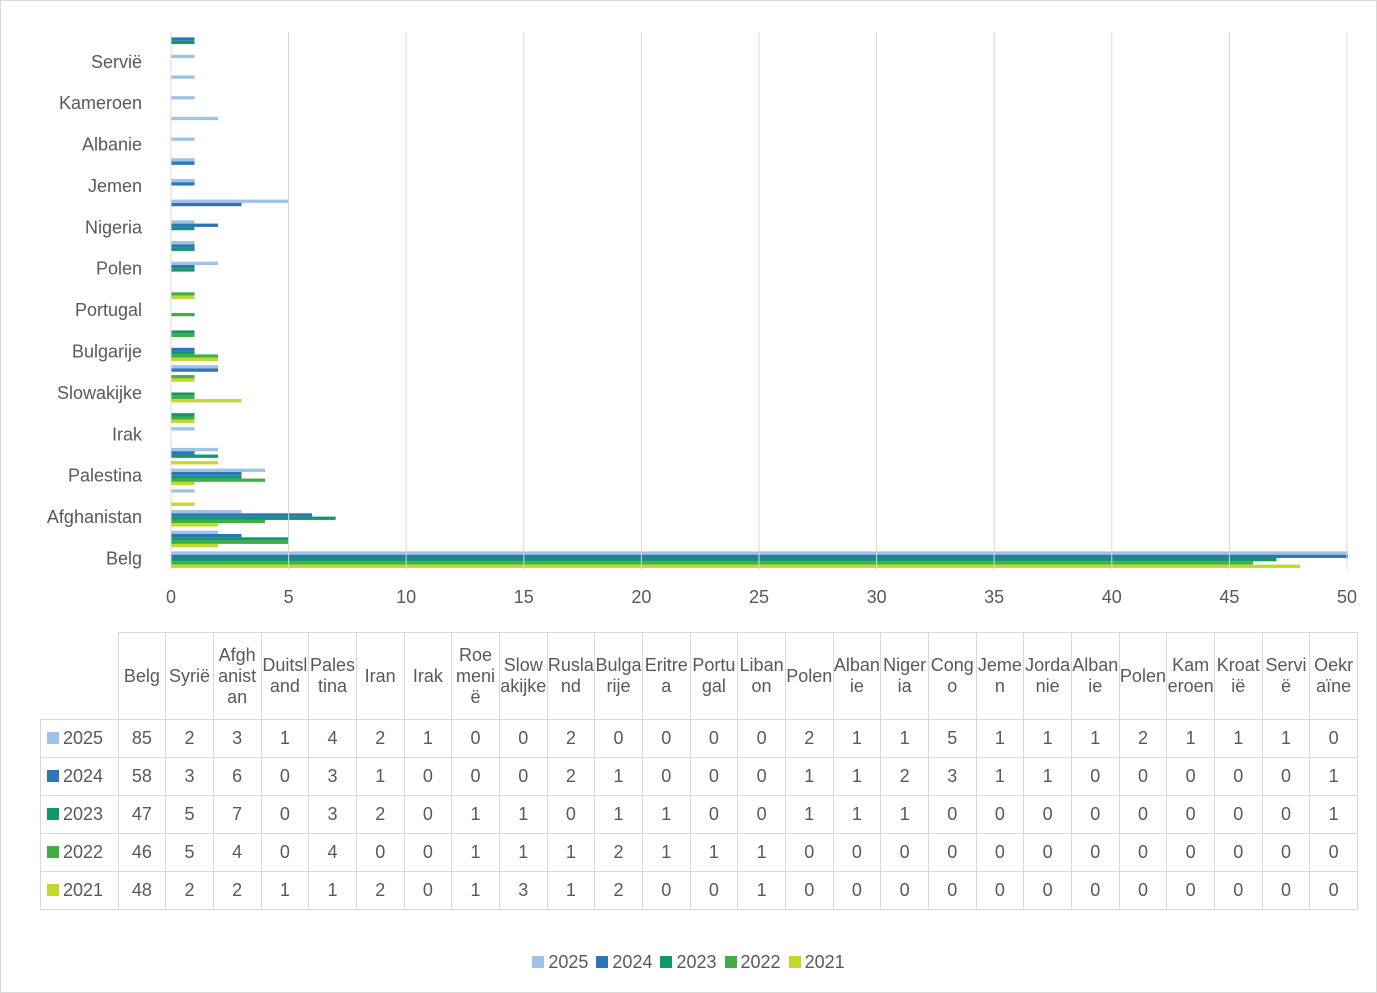 The image size is (1377, 993). Describe the element at coordinates (171, 597) in the screenshot. I see `x-tick-label: 0` at that location.